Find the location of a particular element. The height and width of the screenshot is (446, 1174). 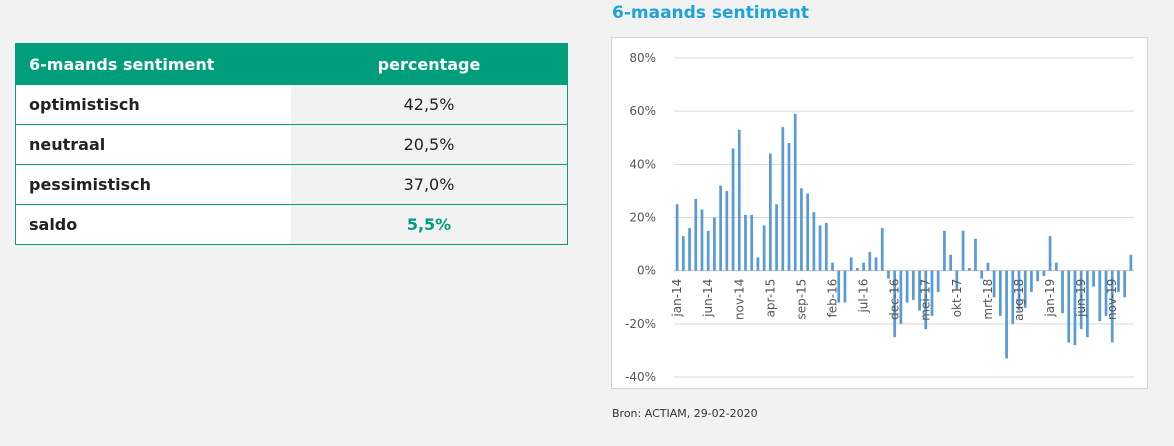

y-tick-label: -40% is located at coordinates (640, 377).